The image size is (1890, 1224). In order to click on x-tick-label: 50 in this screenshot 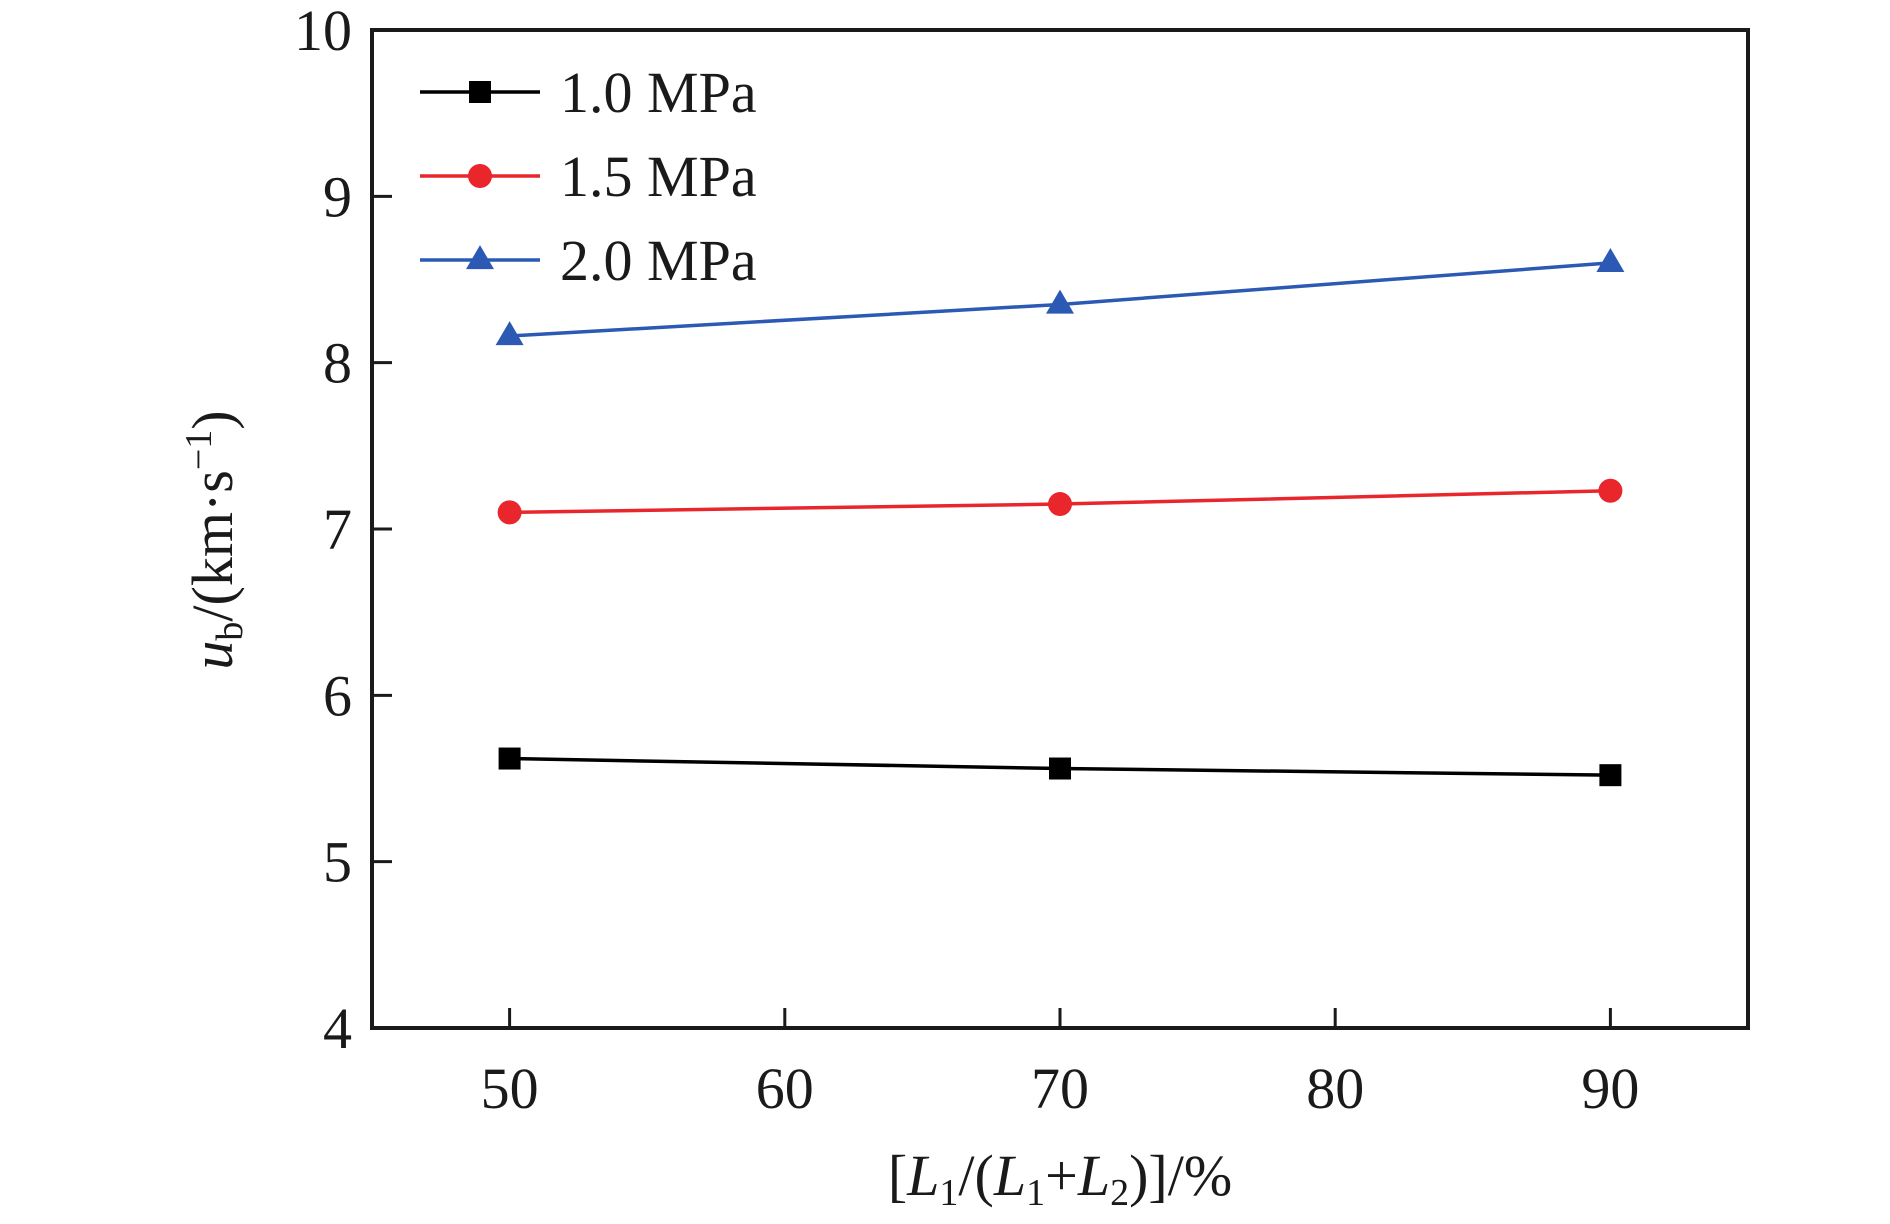, I will do `click(510, 1088)`.